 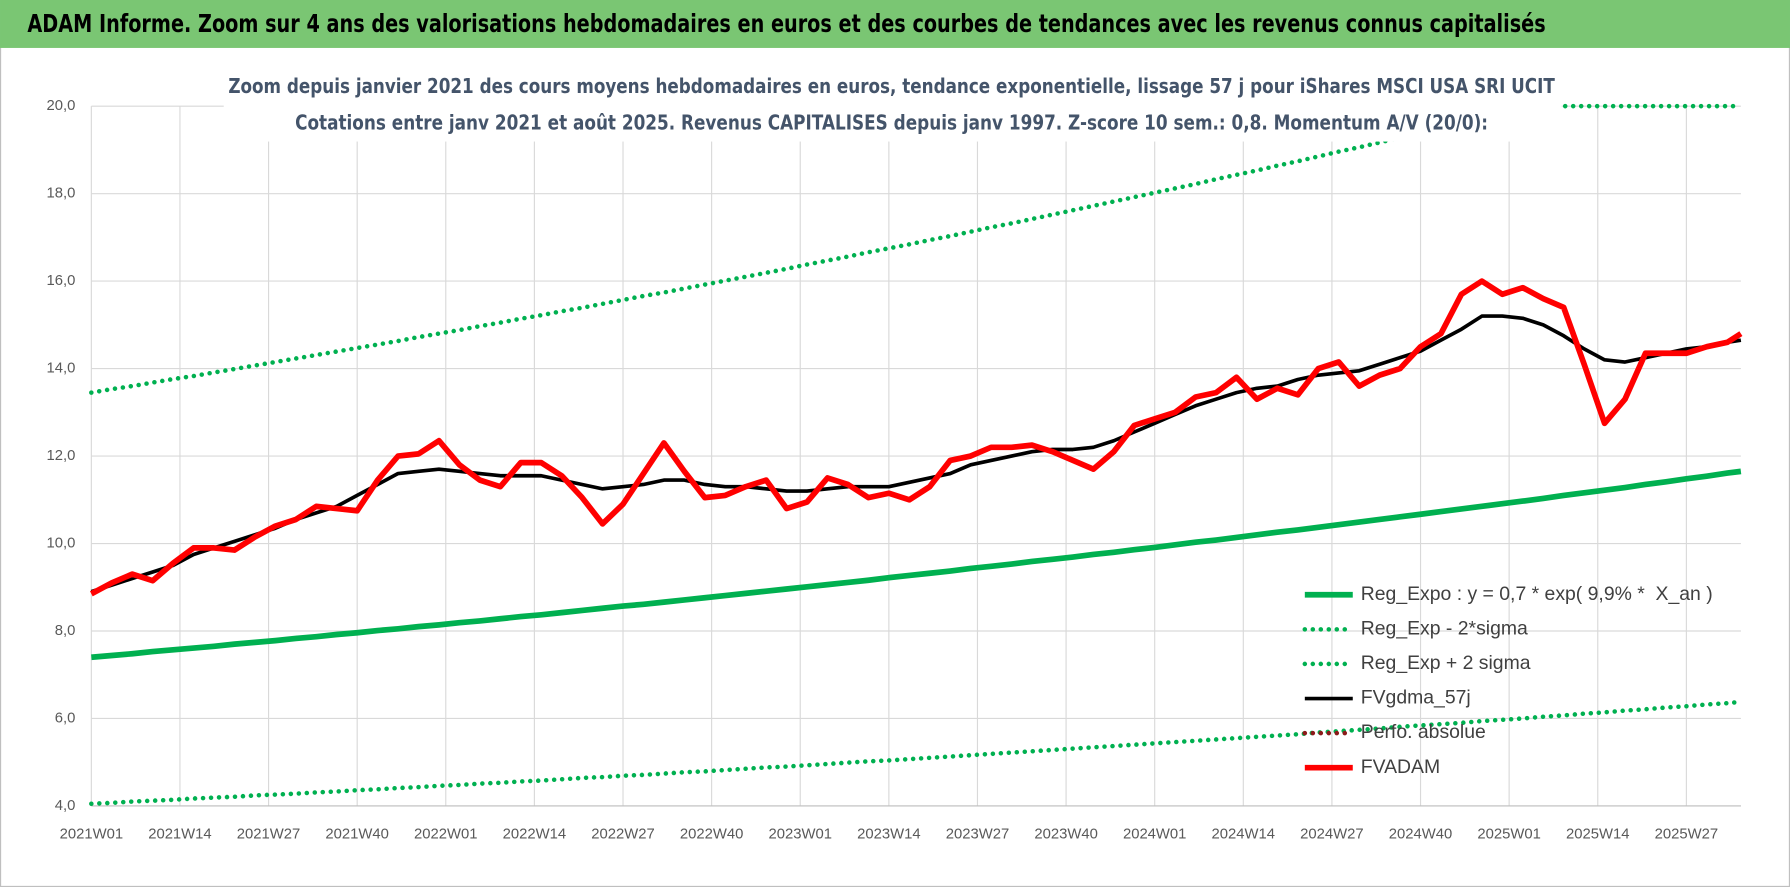 What do you see at coordinates (1597, 834) in the screenshot?
I see `x-tick-label: 2025W14` at bounding box center [1597, 834].